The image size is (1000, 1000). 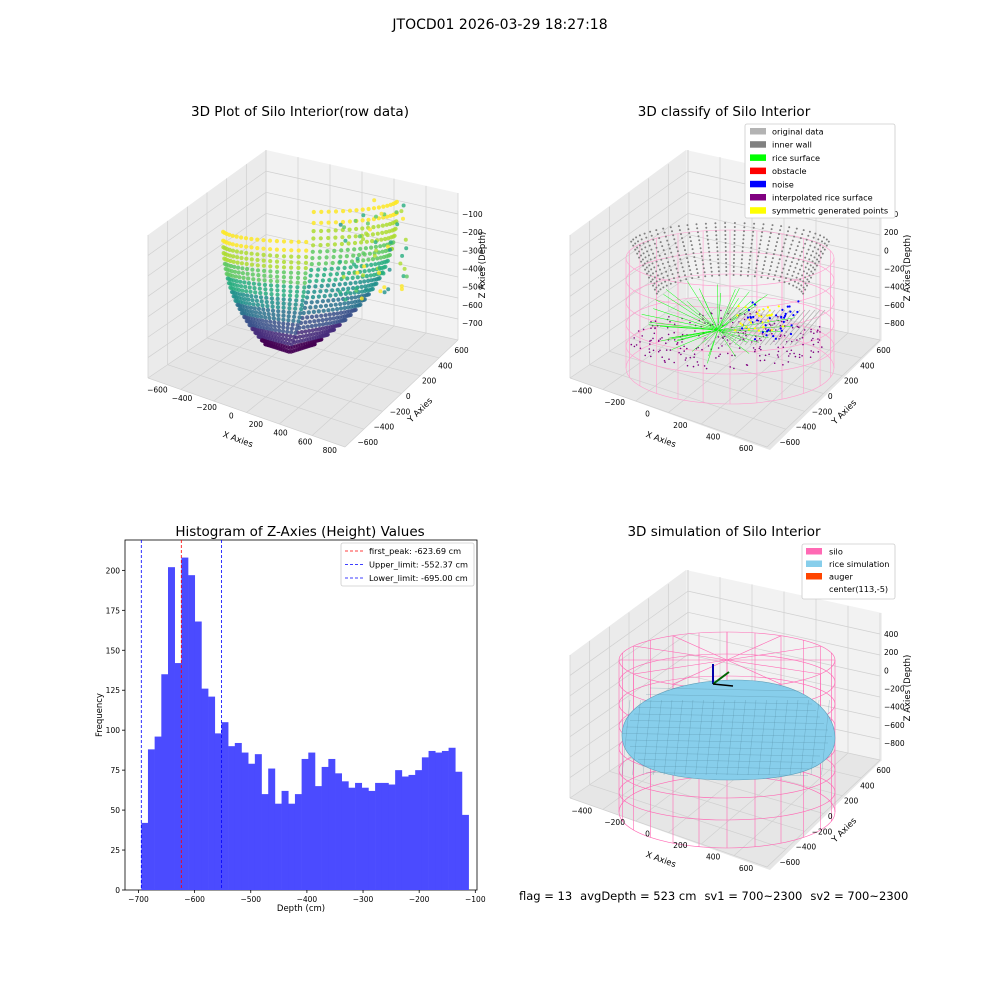 I want to click on p2-x-tick-label: −200, so click(x=614, y=402).